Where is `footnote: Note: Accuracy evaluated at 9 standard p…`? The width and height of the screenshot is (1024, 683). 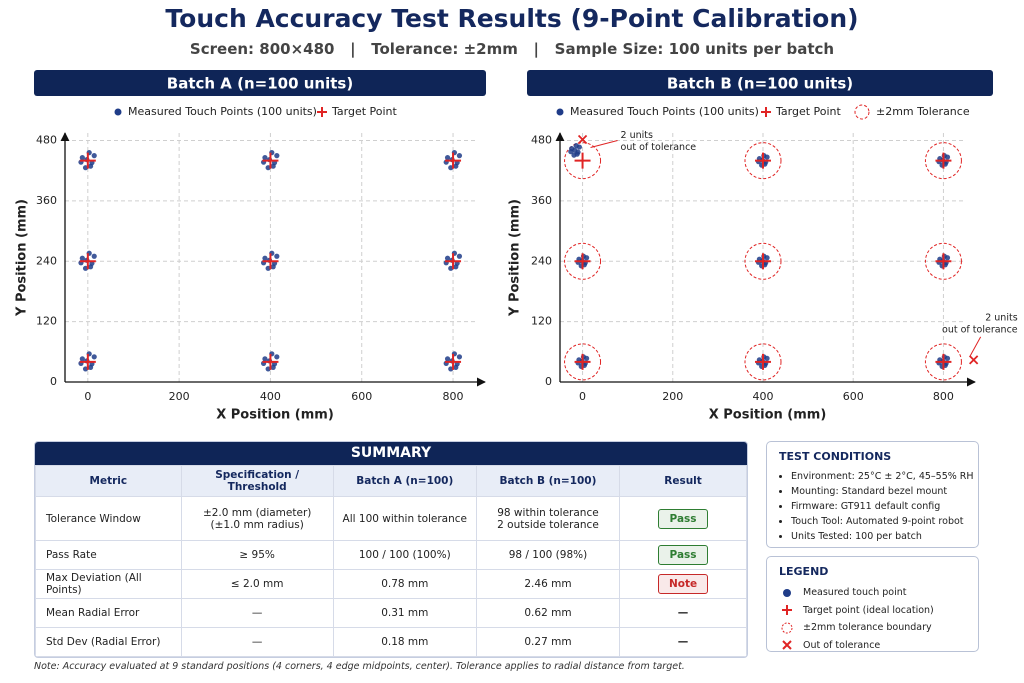
footnote: Note: Accuracy evaluated at 9 standard p… is located at coordinates (359, 666).